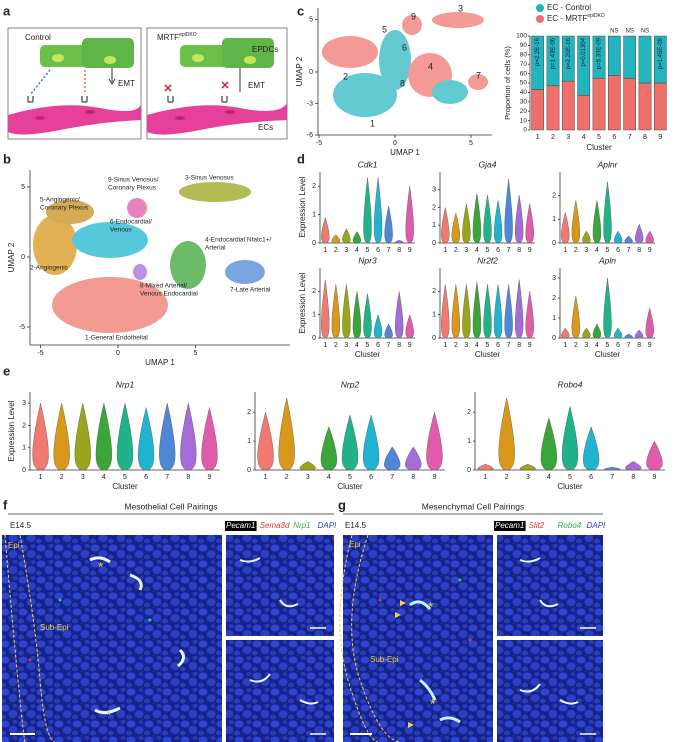  Describe the element at coordinates (570, 525) in the screenshot. I see `stain-label: Robo4` at that location.